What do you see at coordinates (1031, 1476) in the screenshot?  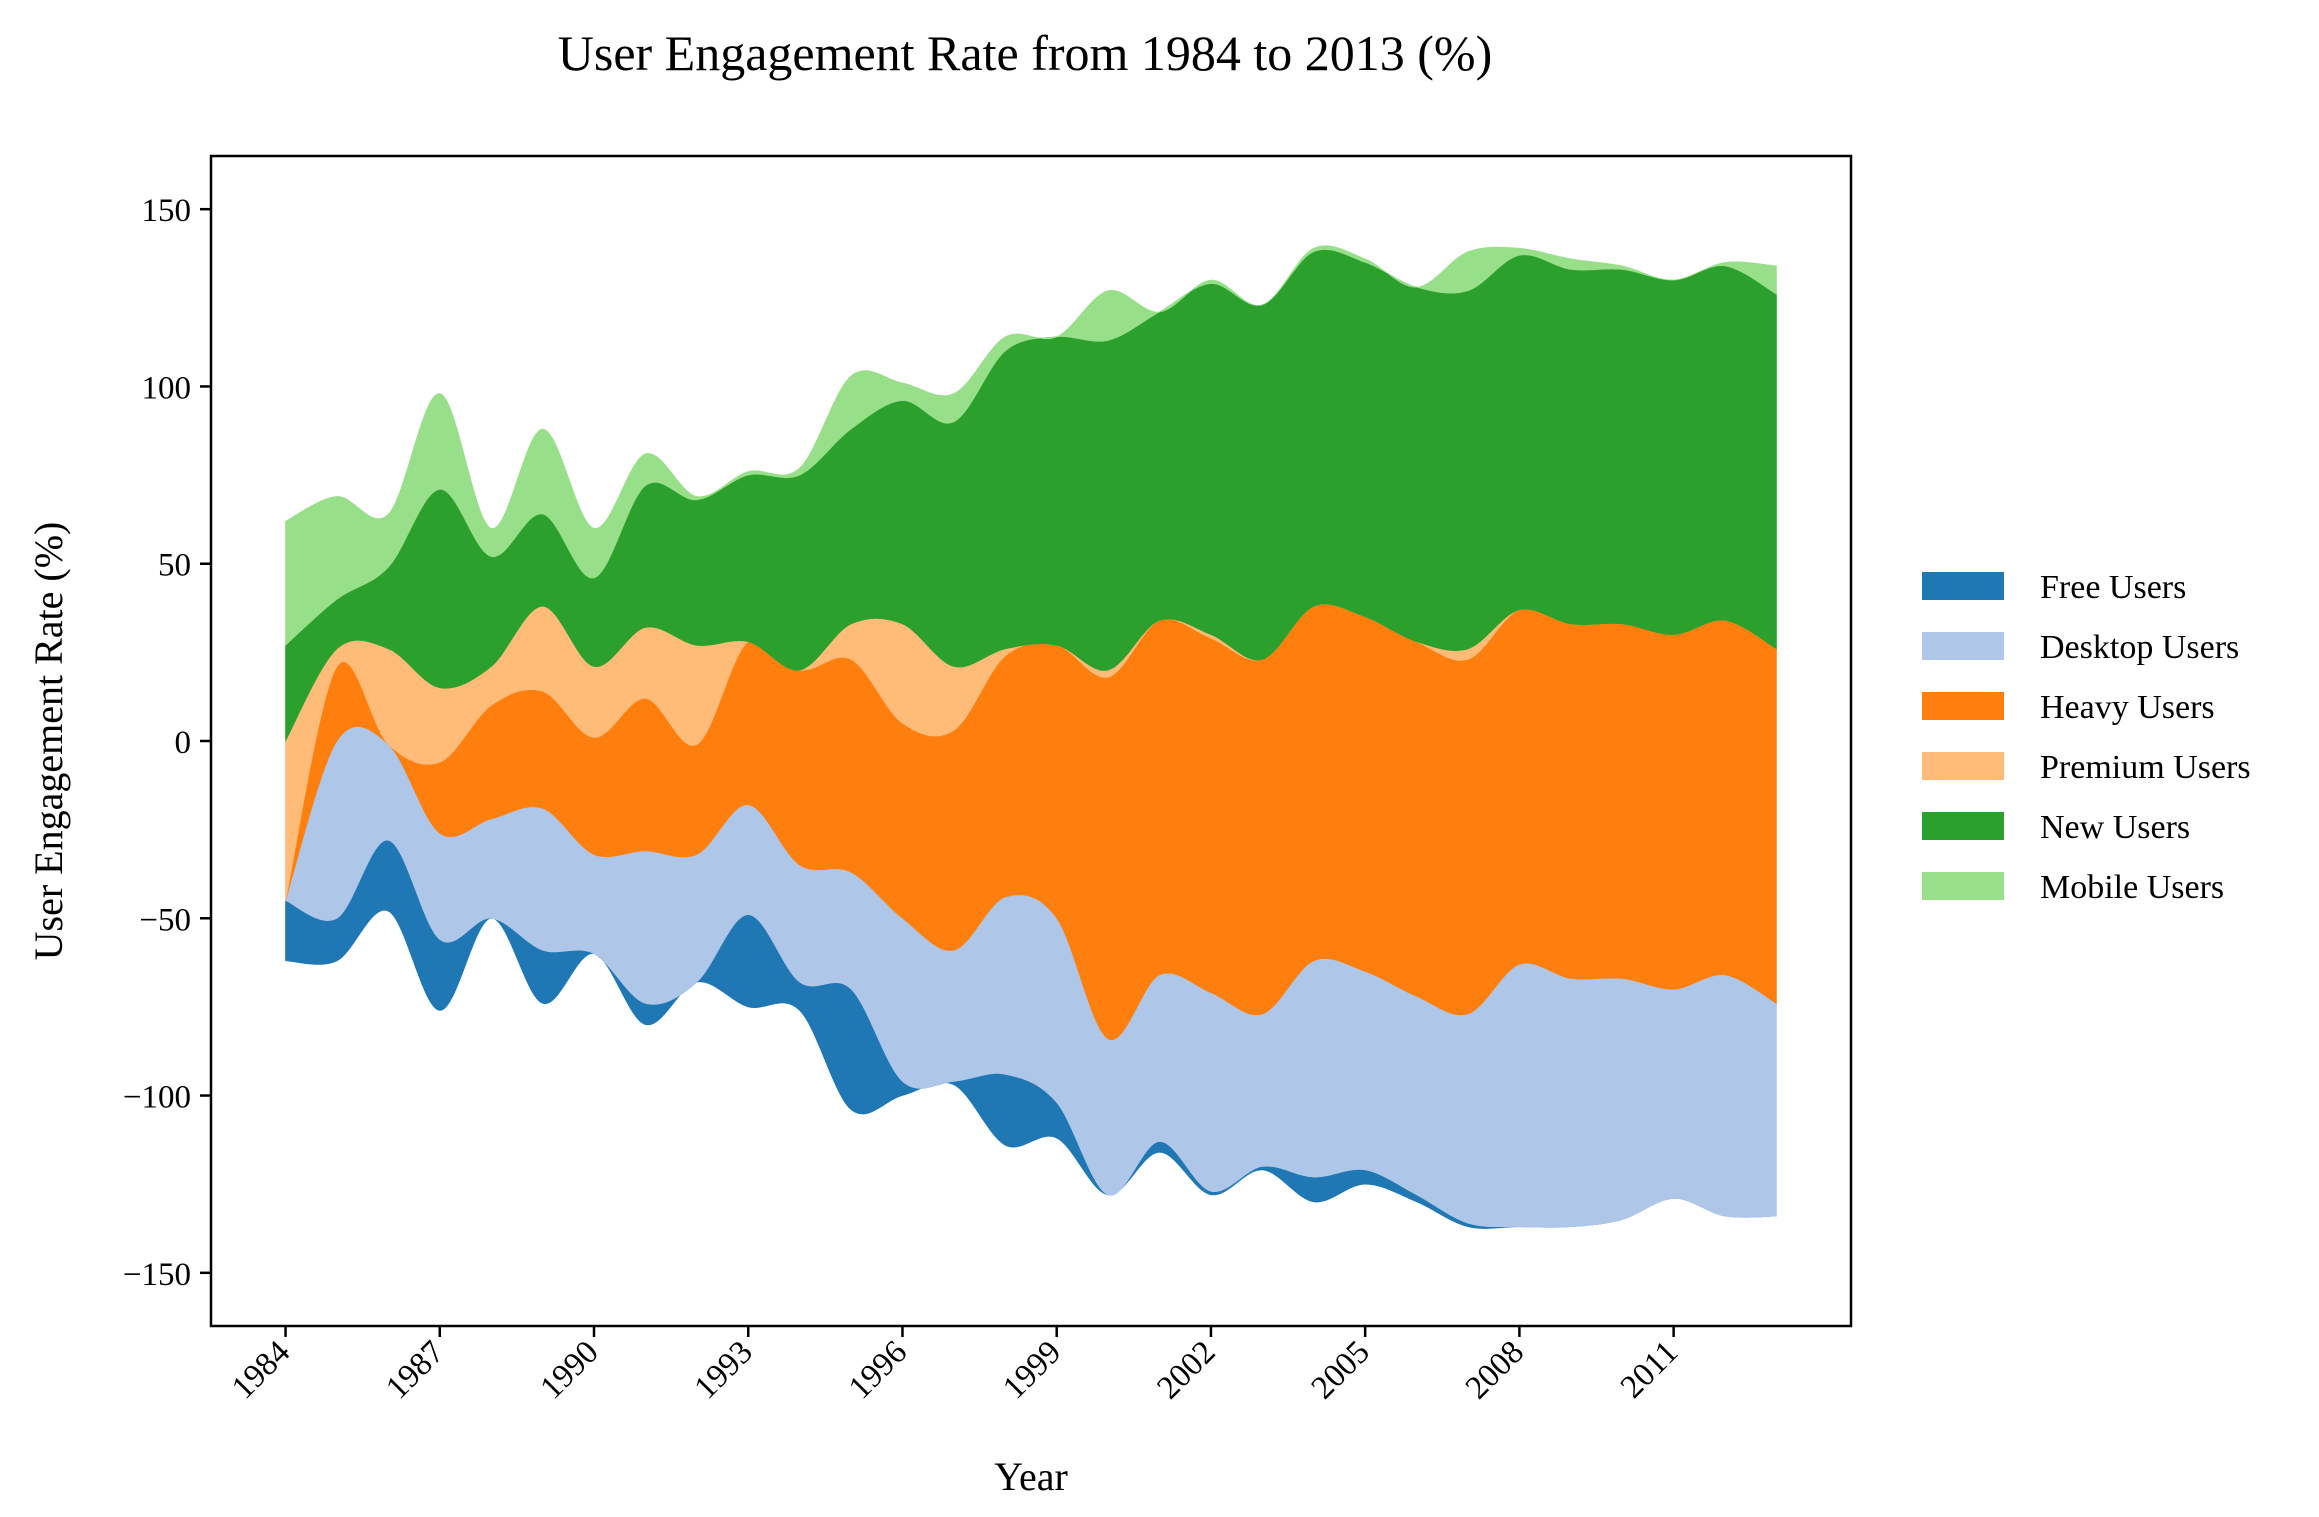 I see `x-axis-label: Year` at bounding box center [1031, 1476].